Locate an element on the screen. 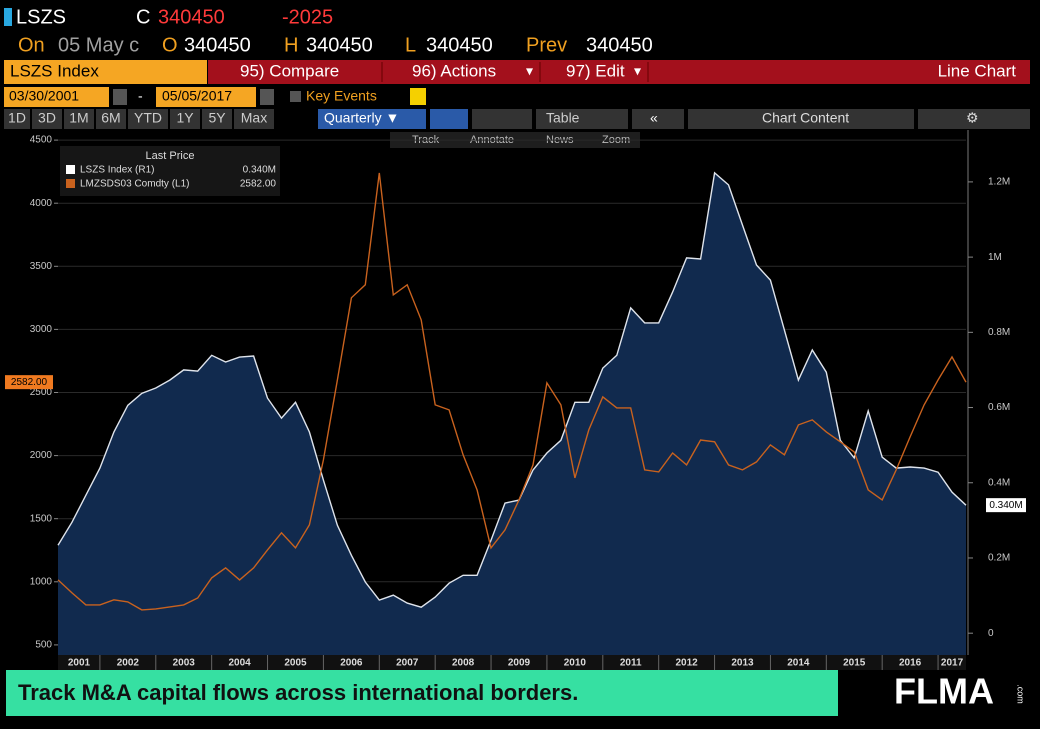  last-value-label: 0.340M is located at coordinates (1005, 505).